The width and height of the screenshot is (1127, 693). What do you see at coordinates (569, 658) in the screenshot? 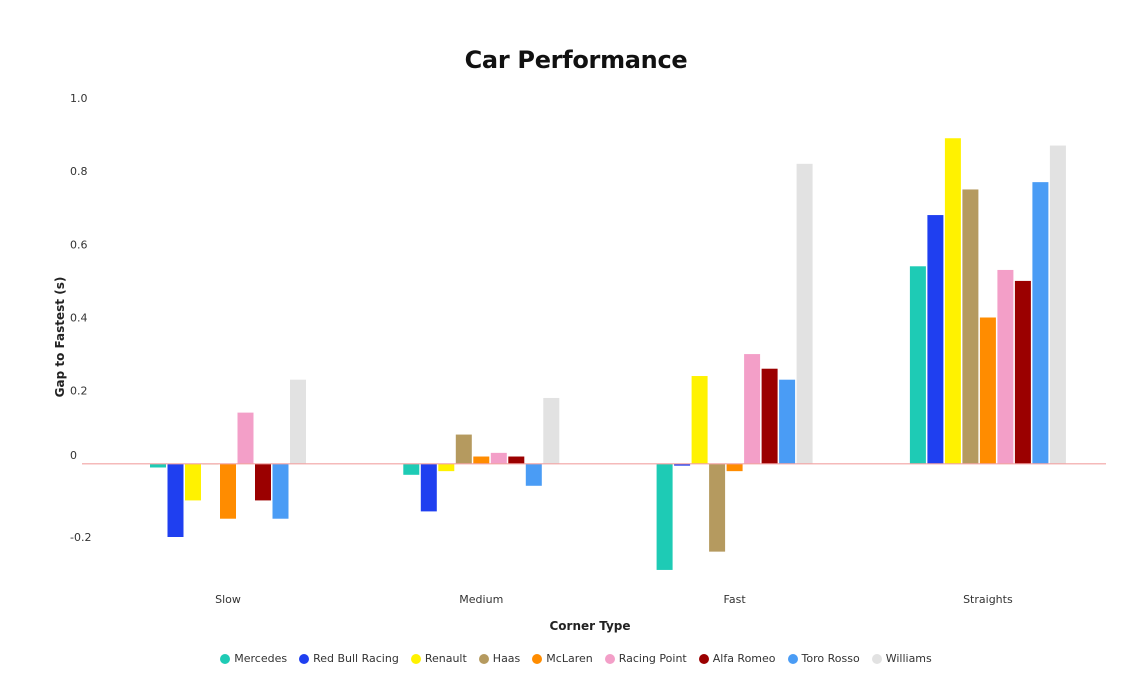
I see `legend-label: McLaren` at bounding box center [569, 658].